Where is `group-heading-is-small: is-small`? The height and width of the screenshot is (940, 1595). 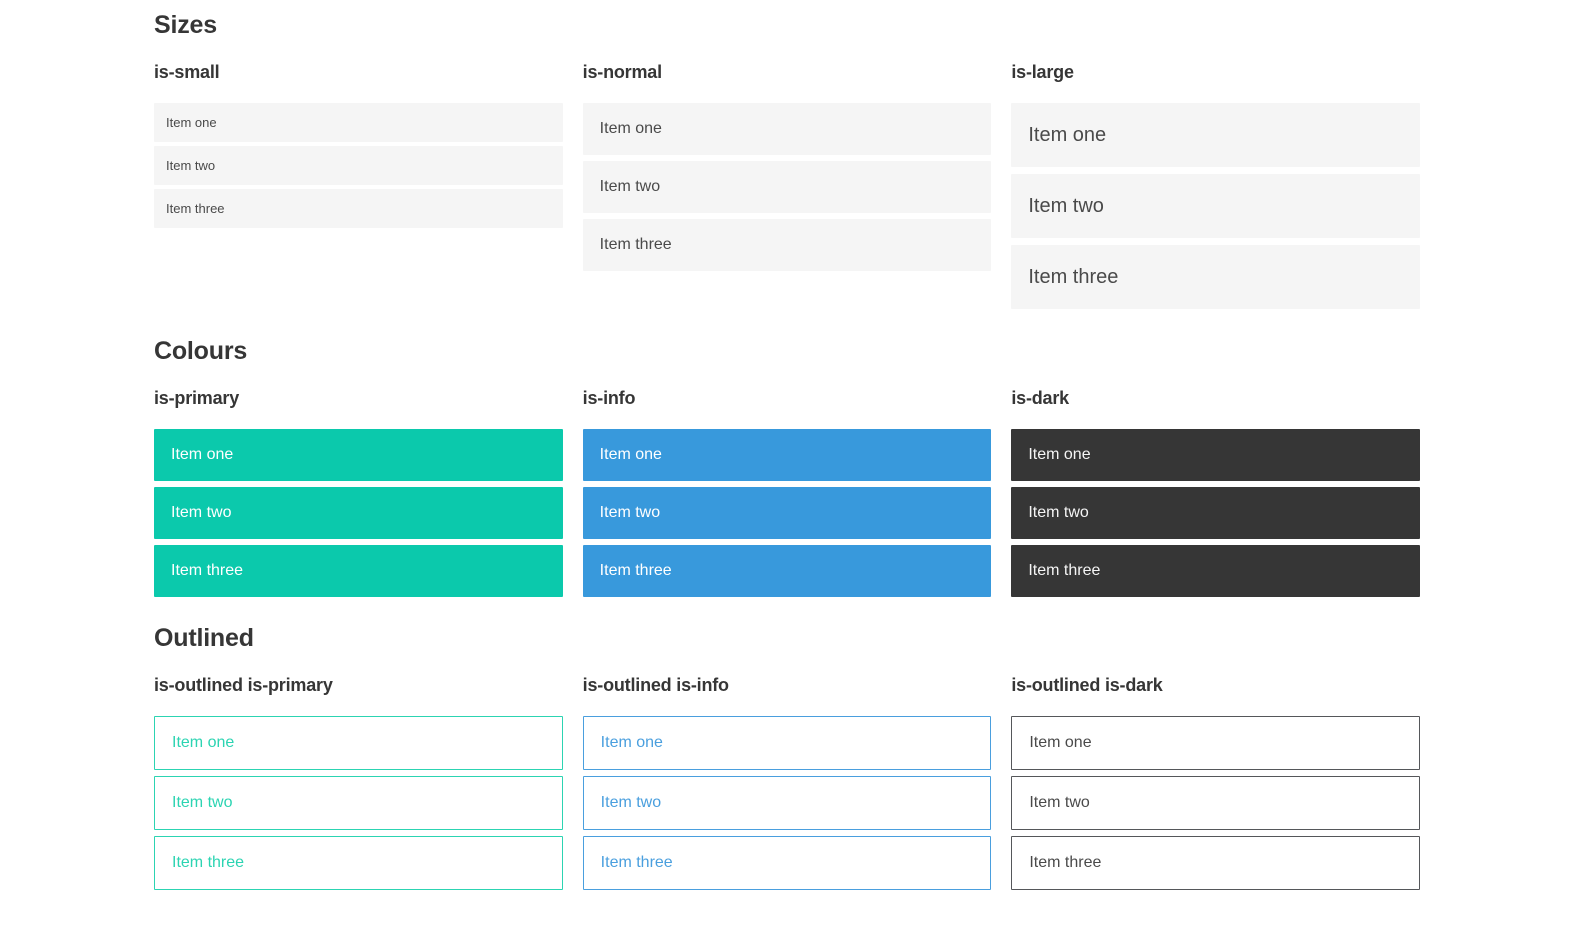 group-heading-is-small: is-small is located at coordinates (187, 72).